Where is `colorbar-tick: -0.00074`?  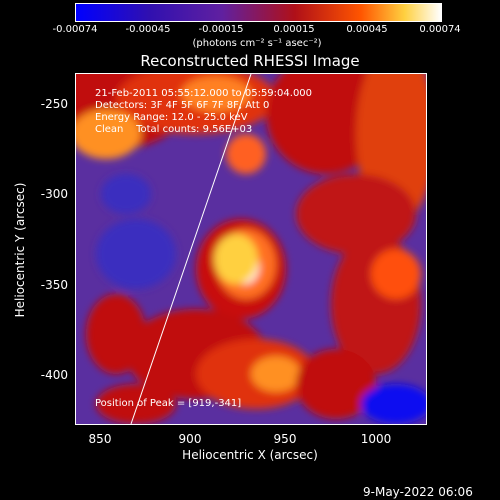 colorbar-tick: -0.00074 is located at coordinates (75, 29).